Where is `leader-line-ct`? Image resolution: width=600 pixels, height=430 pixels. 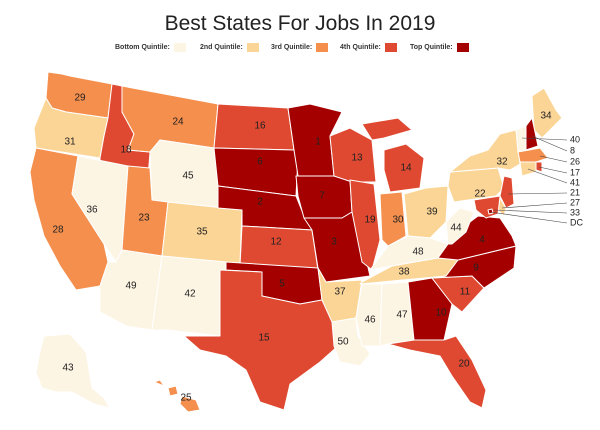 leader-line-ct is located at coordinates (547, 176).